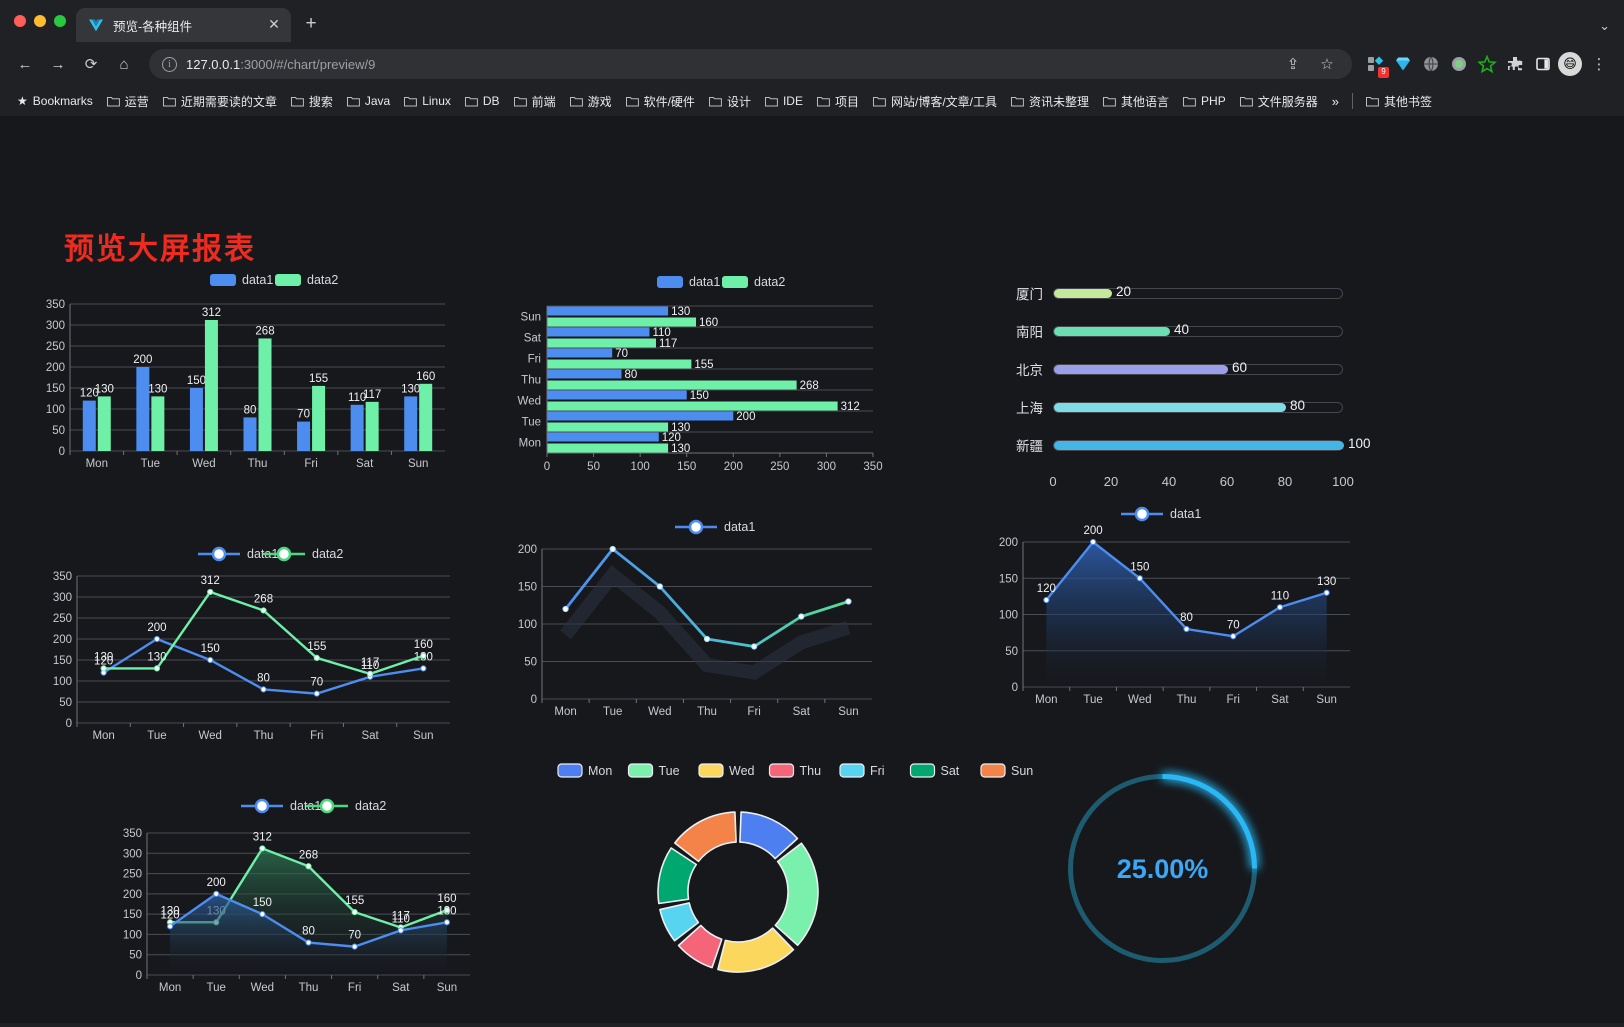 This screenshot has width=1624, height=1027. What do you see at coordinates (795, 770) in the screenshot?
I see `legend: Mon Tue Wed Thu Fri Sat Sun` at bounding box center [795, 770].